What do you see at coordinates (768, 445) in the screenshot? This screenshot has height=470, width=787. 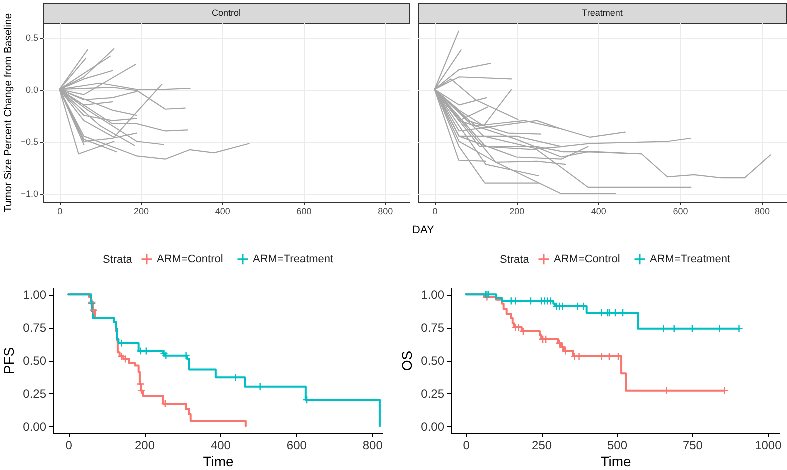 I see `x-tick-label: 1000` at bounding box center [768, 445].